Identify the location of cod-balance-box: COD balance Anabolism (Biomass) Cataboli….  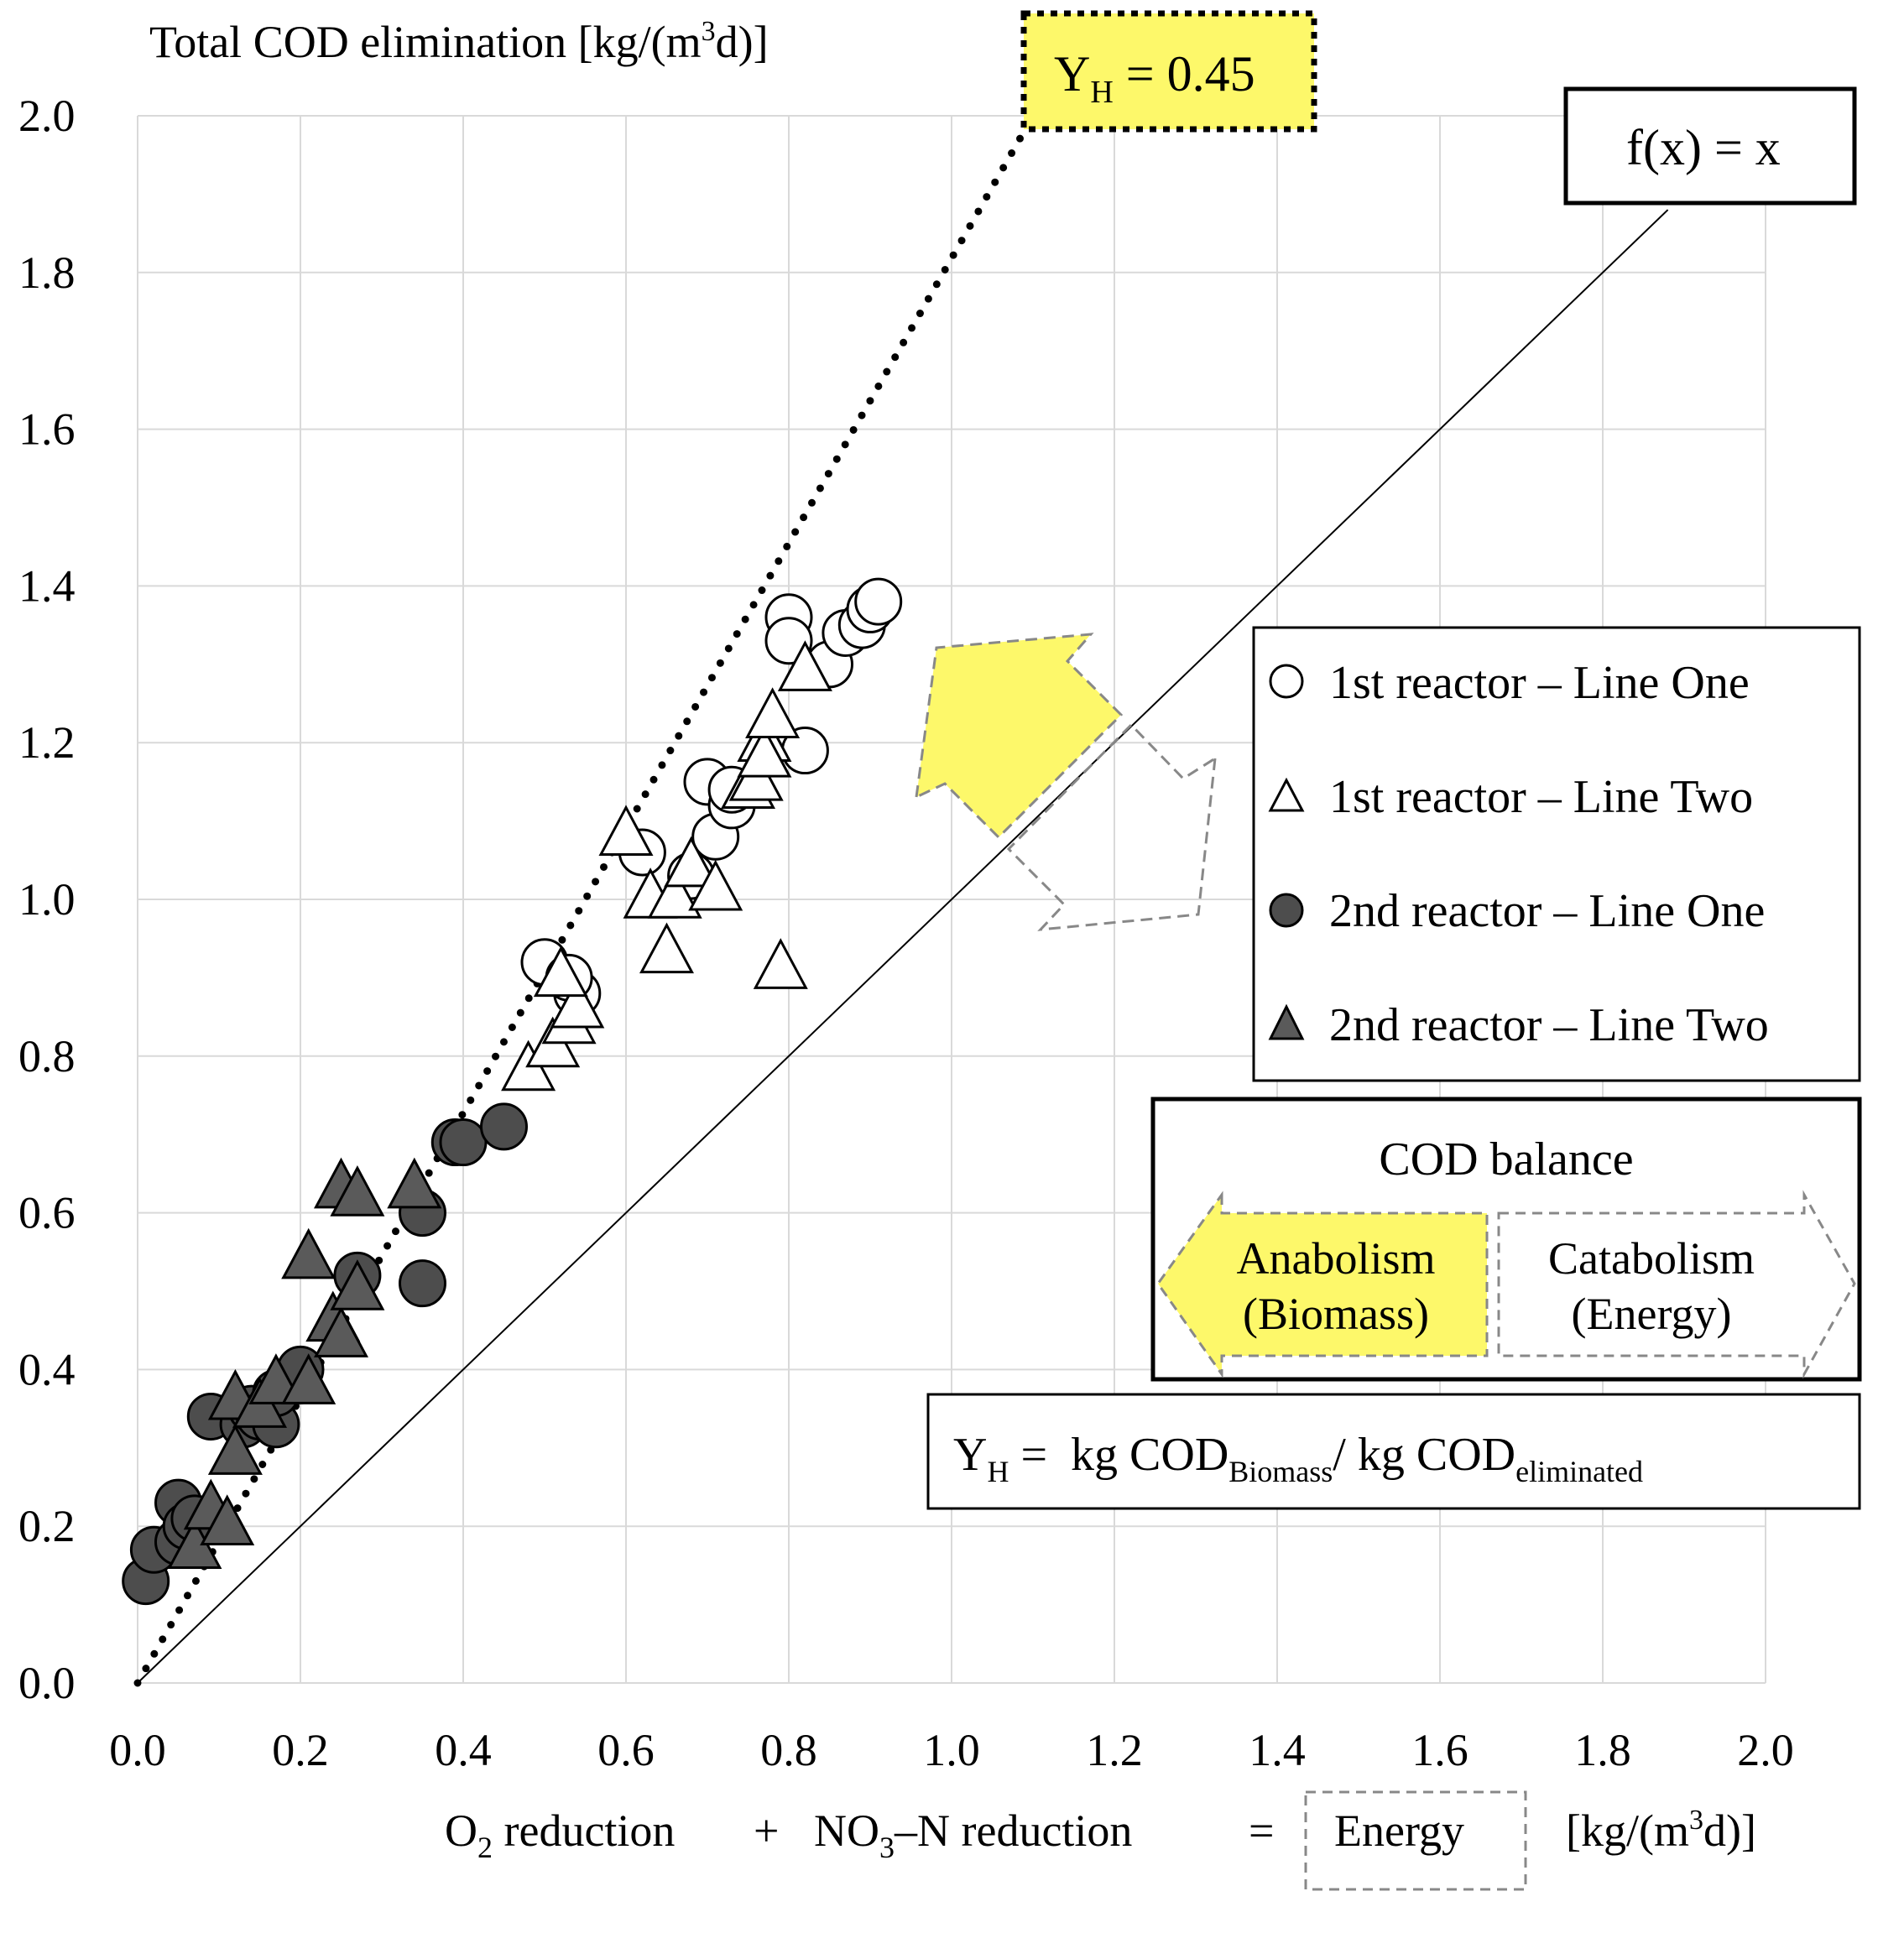
(1506, 1239).